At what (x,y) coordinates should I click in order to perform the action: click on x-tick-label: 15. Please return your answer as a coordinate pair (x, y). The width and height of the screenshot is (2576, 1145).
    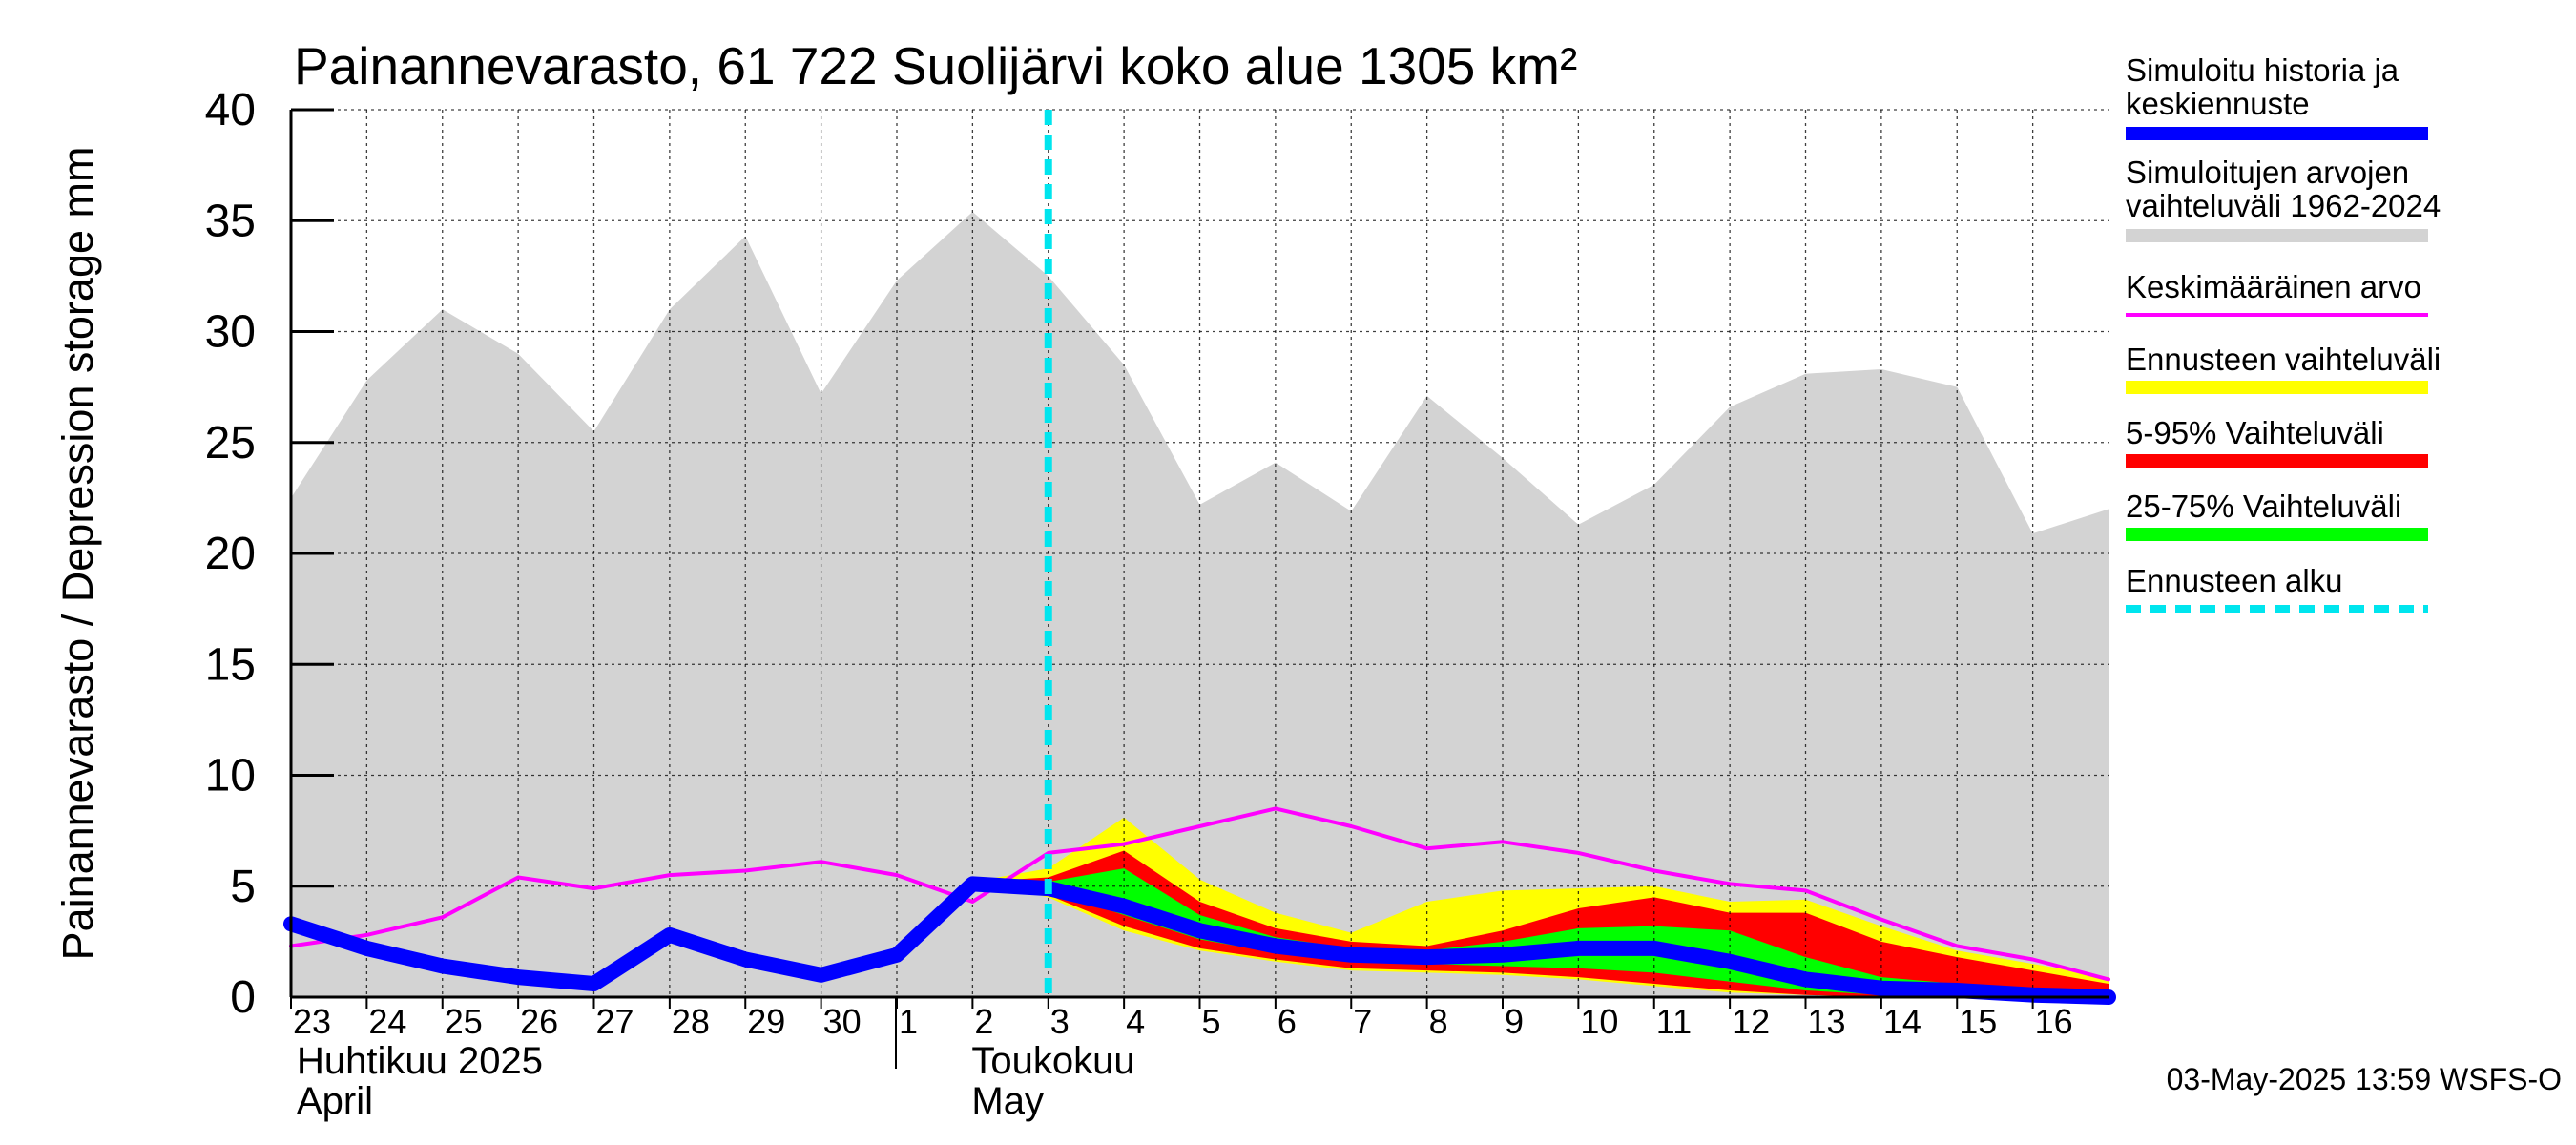
    Looking at the image, I should click on (1978, 1022).